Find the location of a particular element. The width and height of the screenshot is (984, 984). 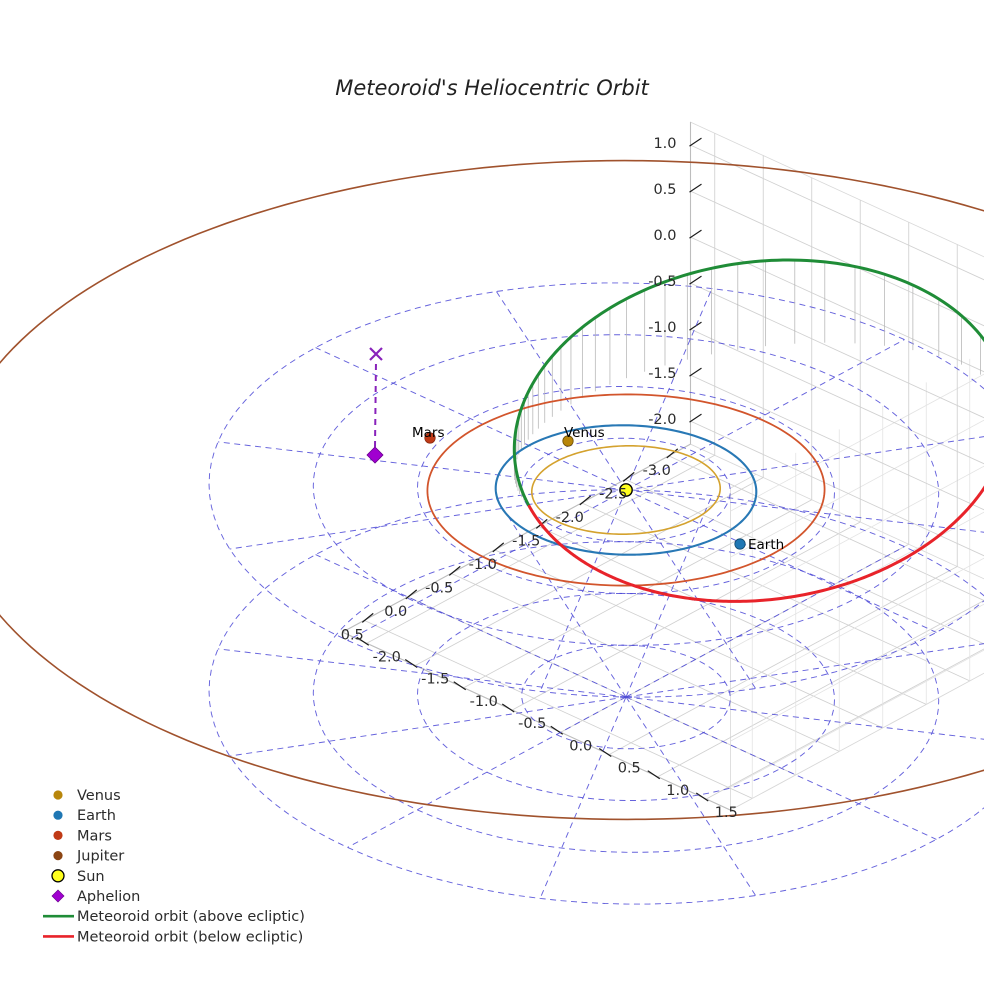

z-tick-label: 0.5 is located at coordinates (664, 190).